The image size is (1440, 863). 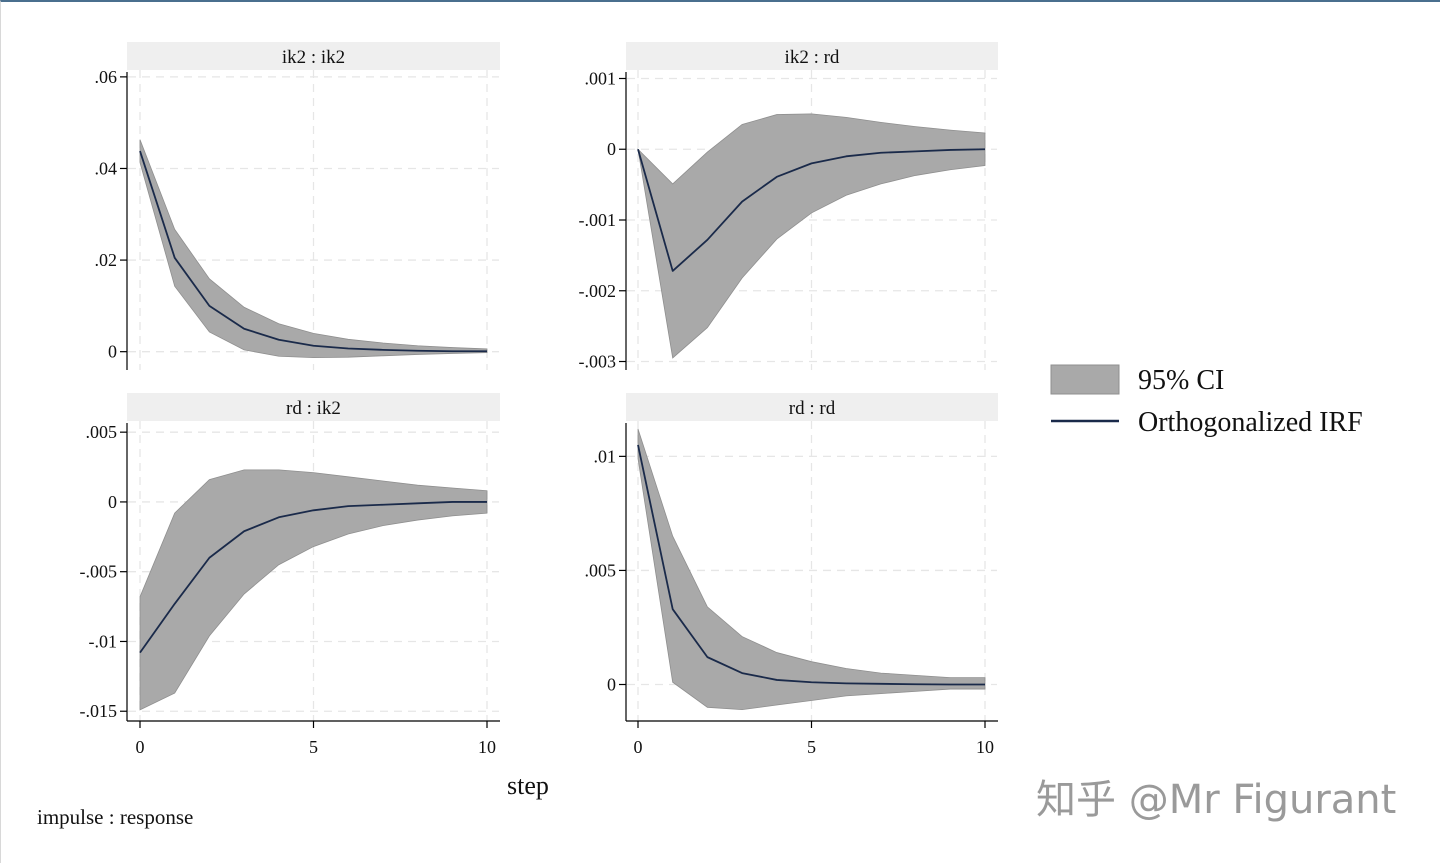 I want to click on gridlines, so click(x=313, y=220).